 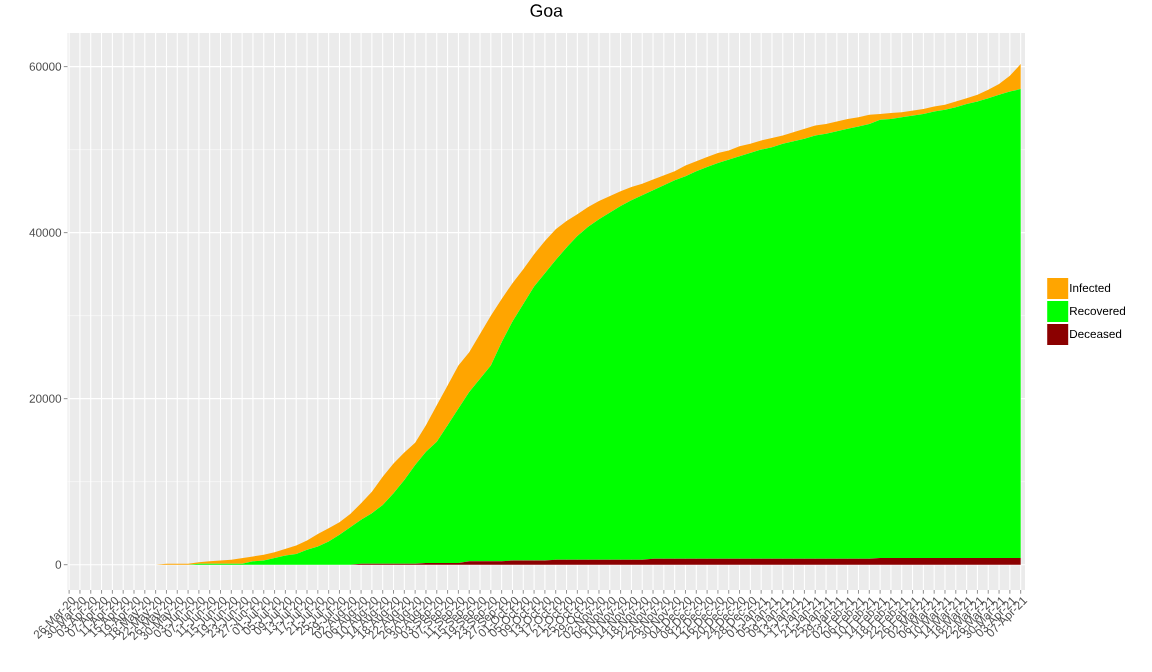 I want to click on legend-label: Deceased, so click(x=1096, y=334).